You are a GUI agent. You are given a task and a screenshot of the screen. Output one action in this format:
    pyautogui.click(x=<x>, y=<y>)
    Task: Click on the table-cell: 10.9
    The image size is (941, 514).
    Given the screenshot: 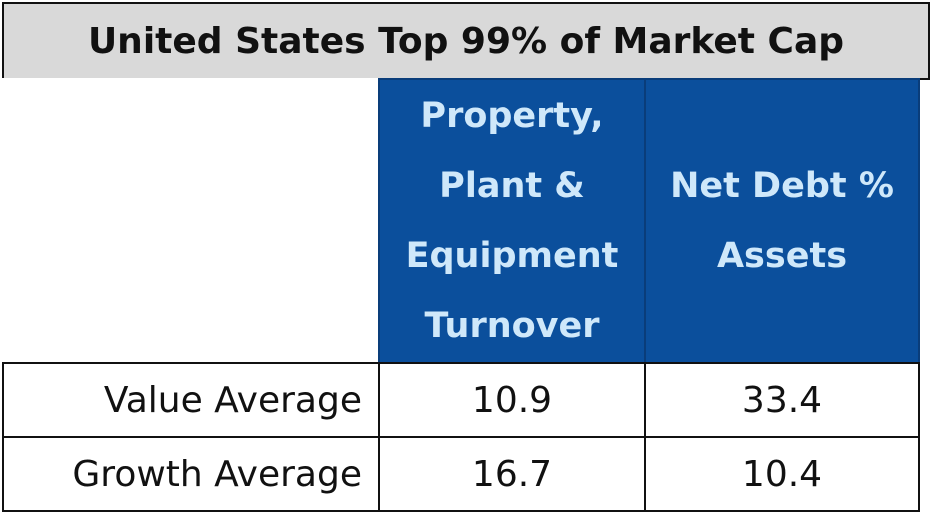 What is the action you would take?
    pyautogui.click(x=512, y=400)
    